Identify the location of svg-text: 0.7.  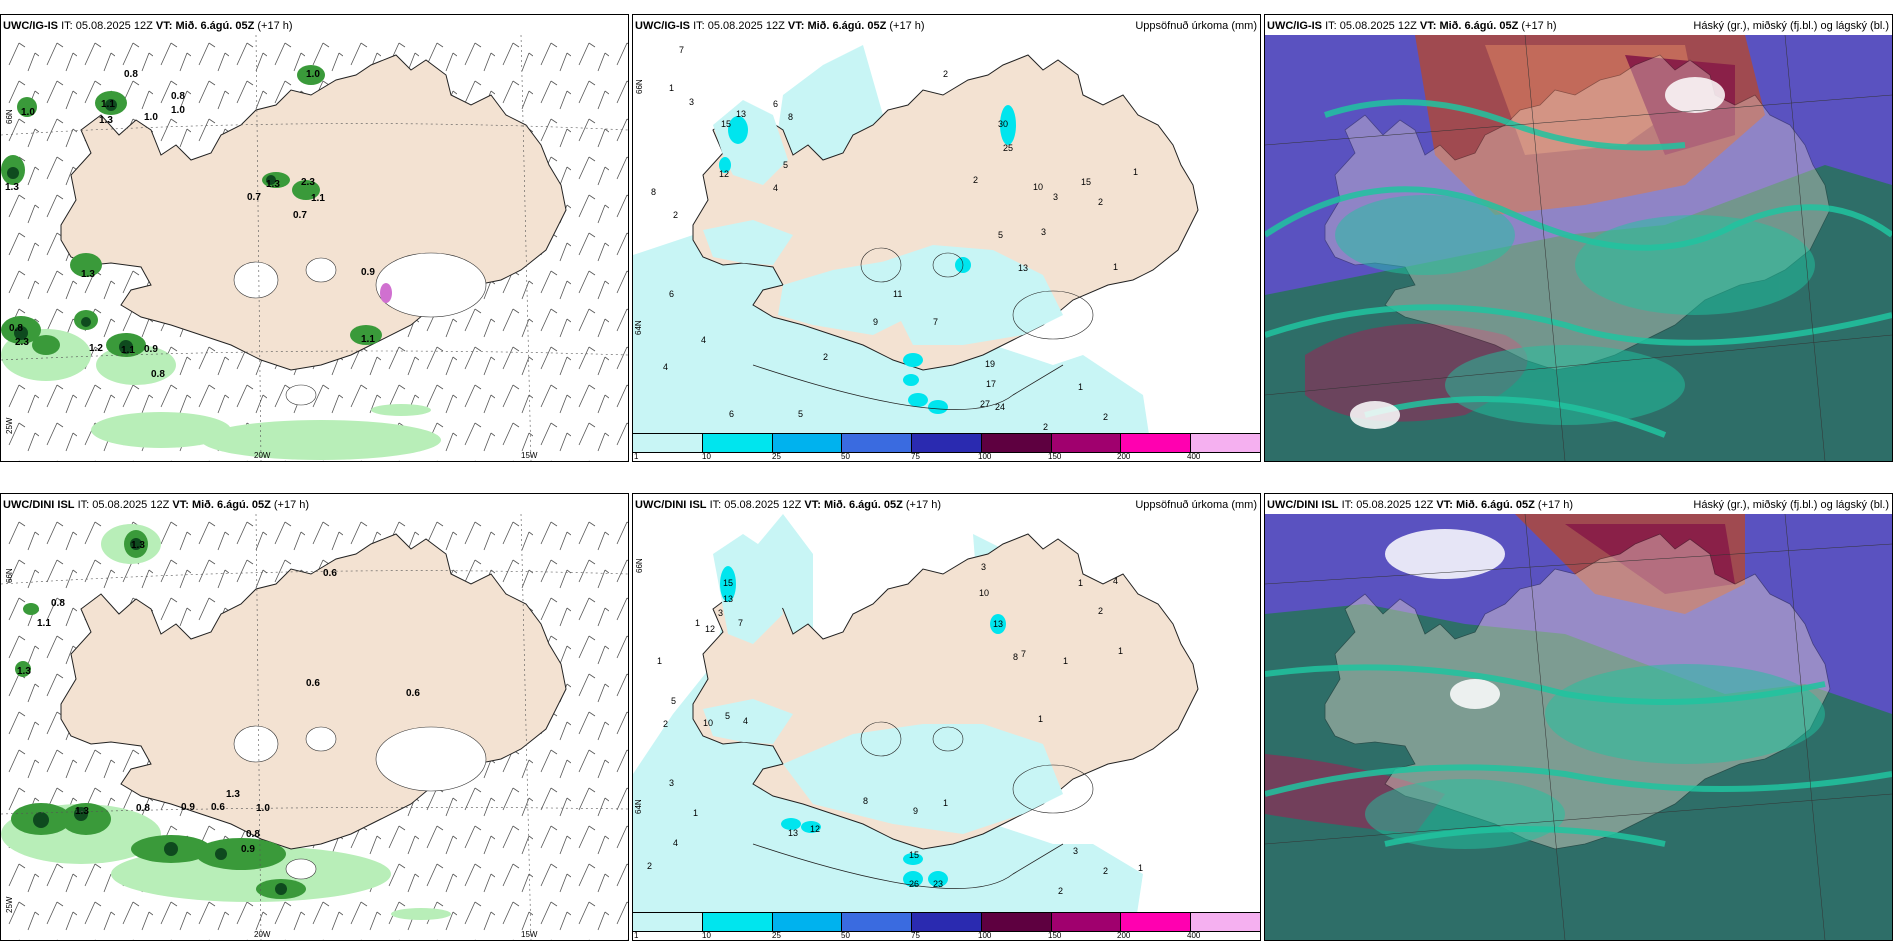
(300, 215).